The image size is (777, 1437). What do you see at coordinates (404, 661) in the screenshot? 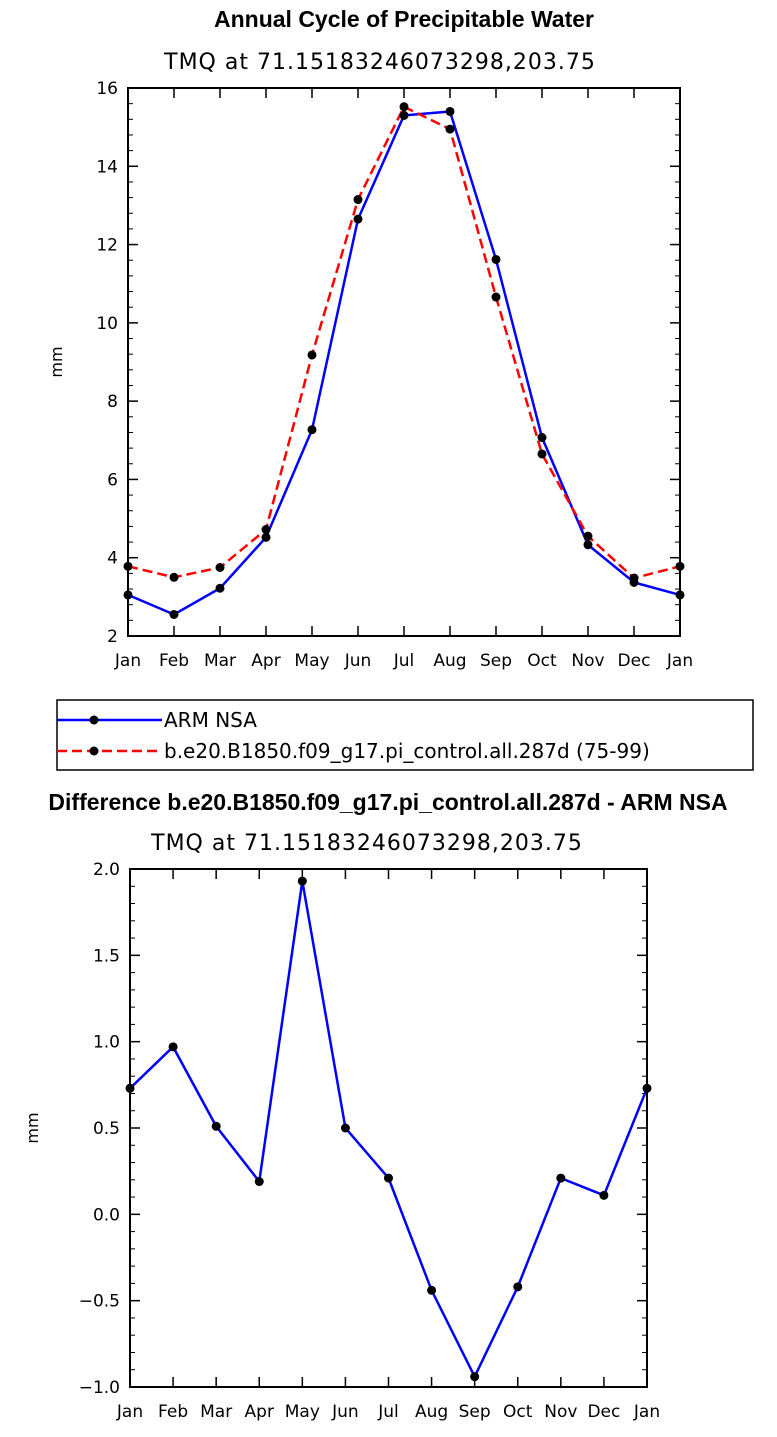
I see `top-xtick-label: Jul` at bounding box center [404, 661].